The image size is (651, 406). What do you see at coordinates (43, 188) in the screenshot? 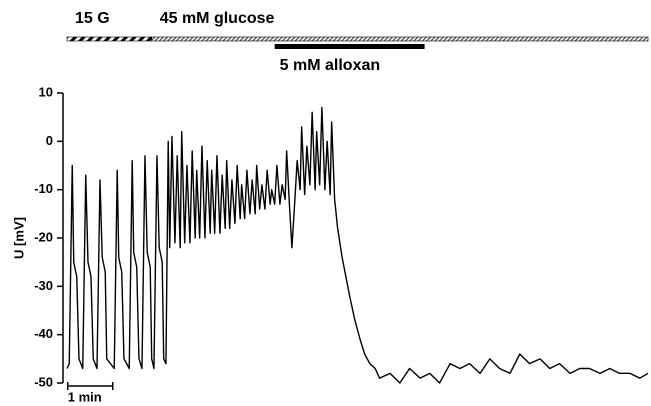
I see `y-tick-label: -10` at bounding box center [43, 188].